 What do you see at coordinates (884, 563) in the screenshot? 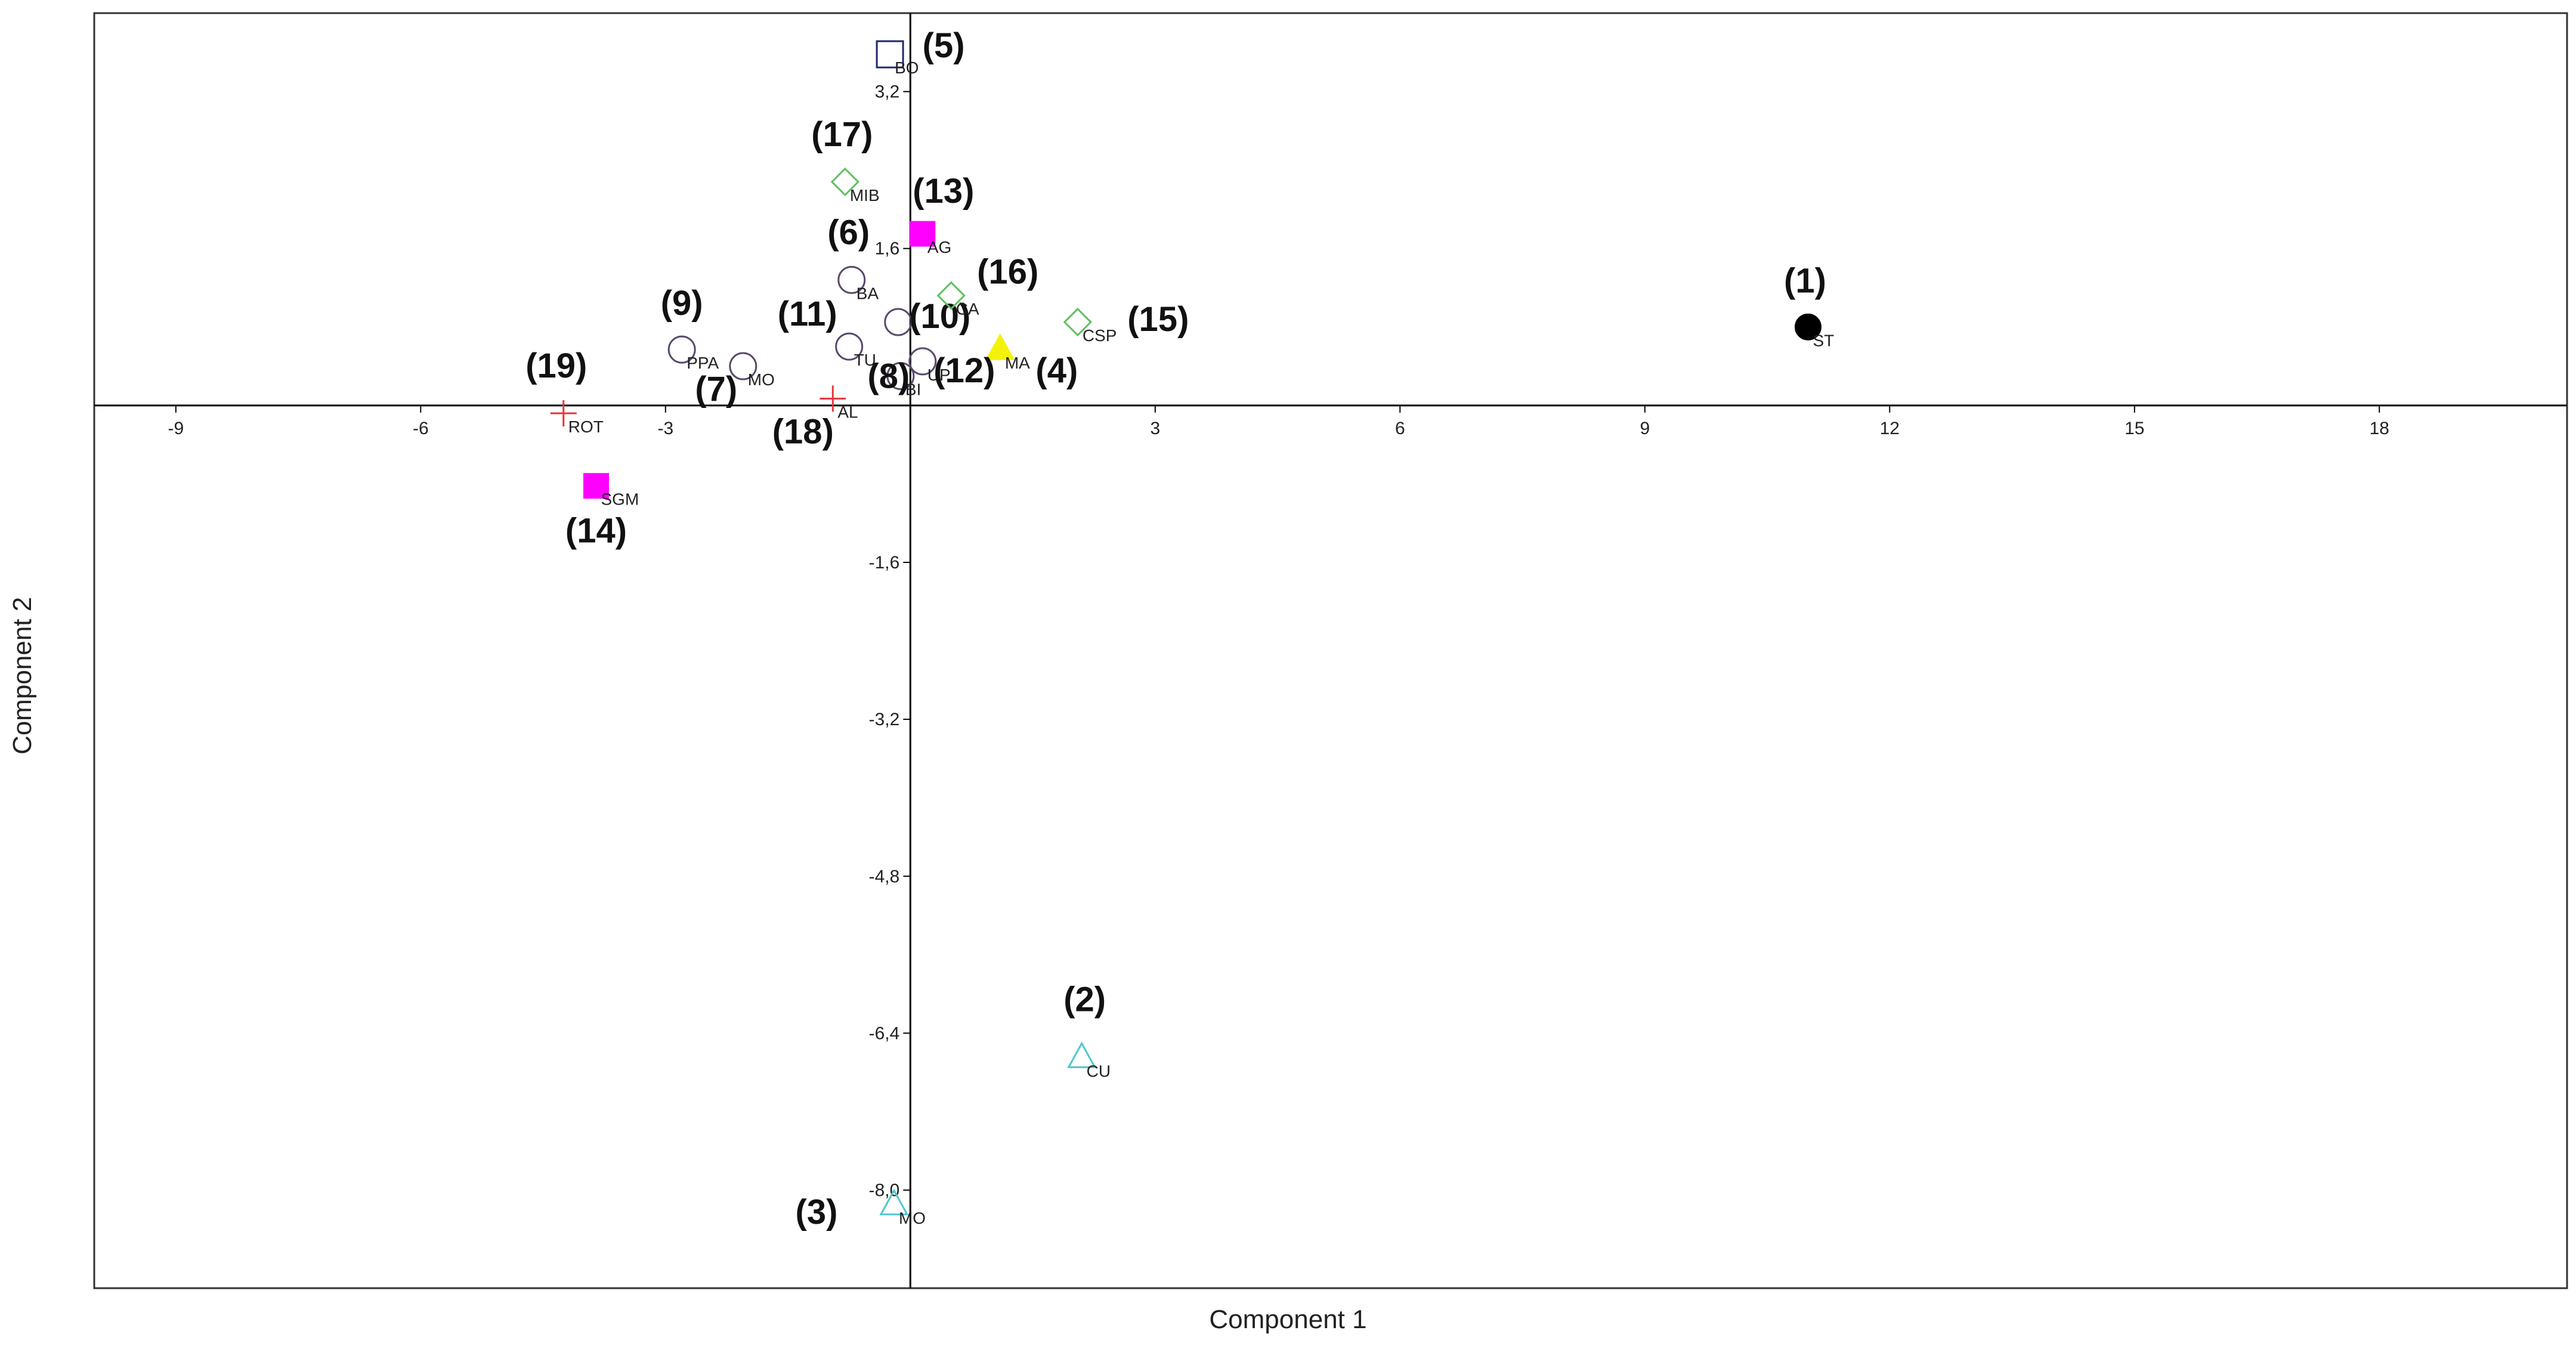
I see `y-tick-label: -1,6` at bounding box center [884, 563].